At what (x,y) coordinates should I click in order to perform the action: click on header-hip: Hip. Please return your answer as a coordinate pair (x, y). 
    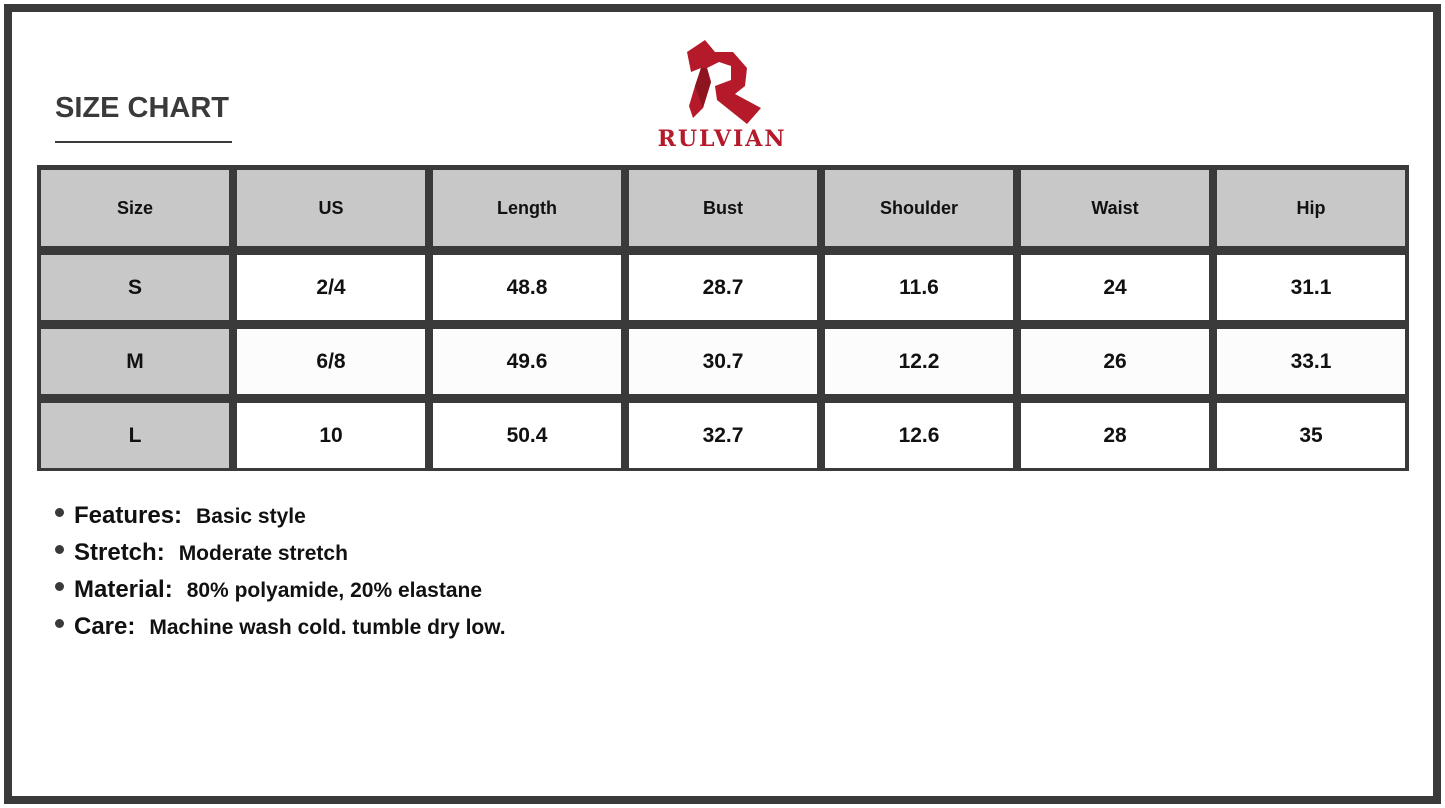
    Looking at the image, I should click on (1311, 208).